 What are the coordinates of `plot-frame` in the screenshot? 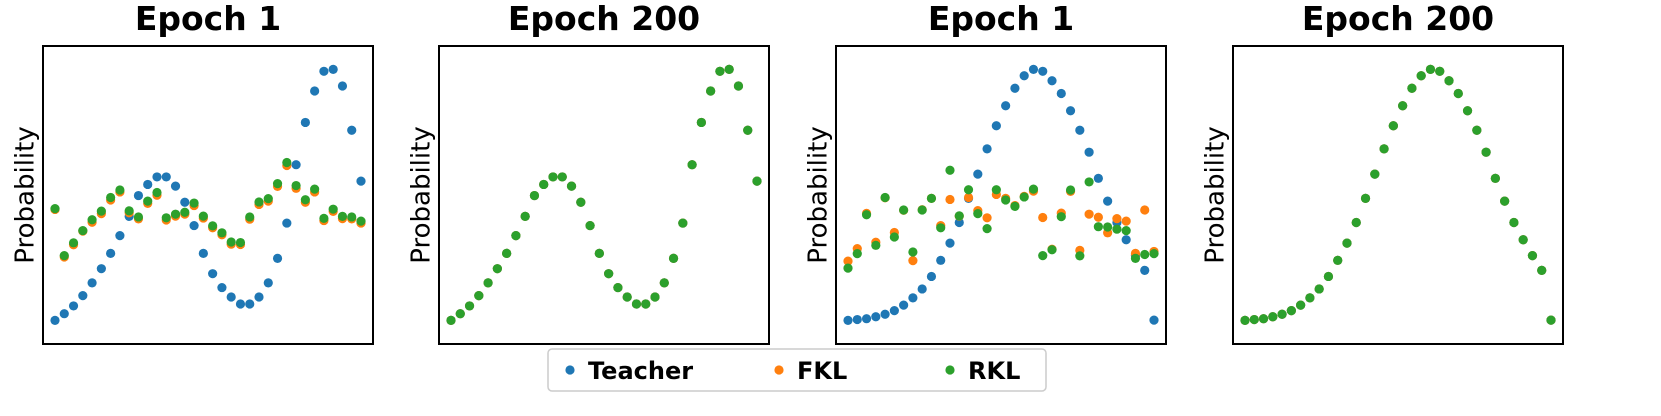 It's located at (1001, 195).